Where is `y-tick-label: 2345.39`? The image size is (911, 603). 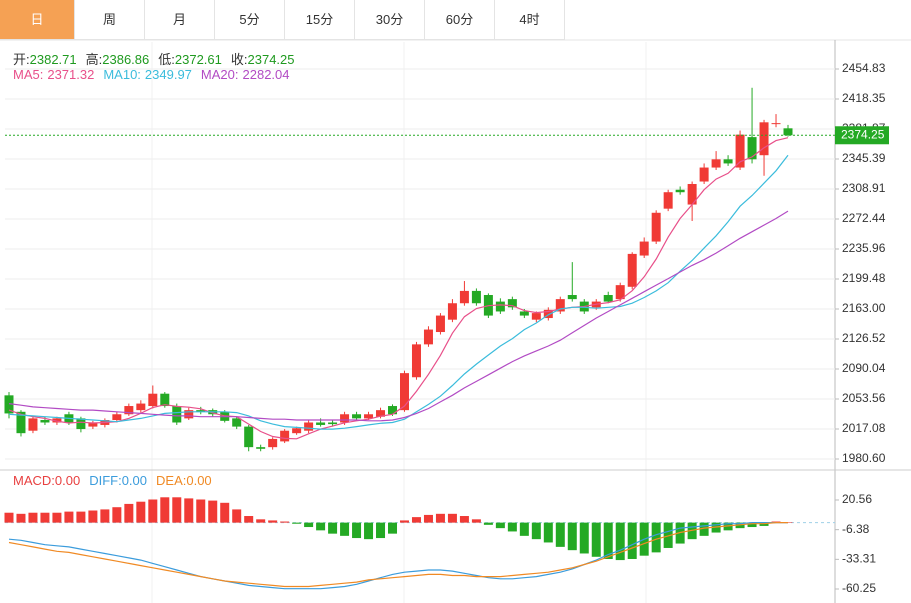
y-tick-label: 2345.39 is located at coordinates (864, 158).